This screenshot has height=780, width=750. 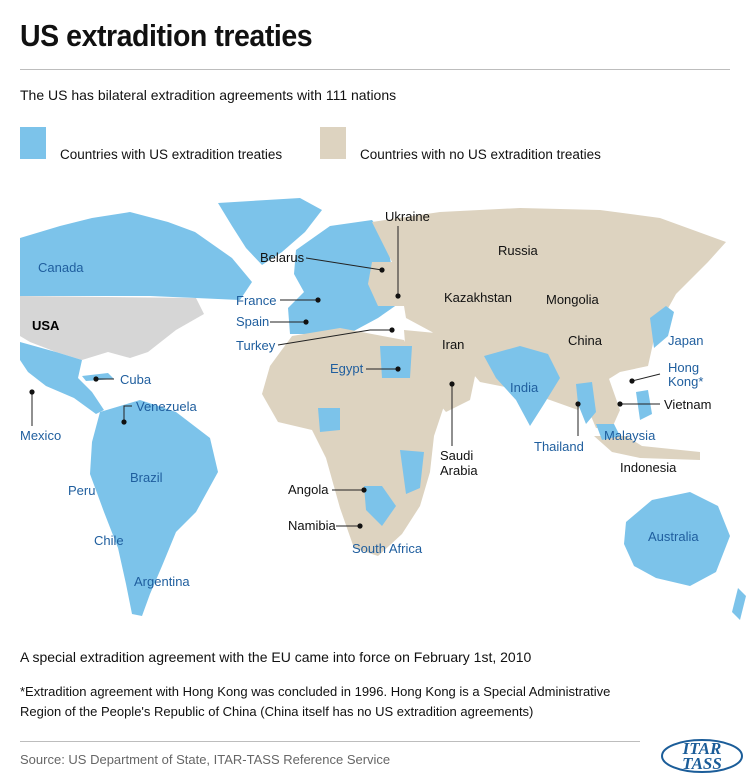 What do you see at coordinates (112, 328) in the screenshot?
I see `usa` at bounding box center [112, 328].